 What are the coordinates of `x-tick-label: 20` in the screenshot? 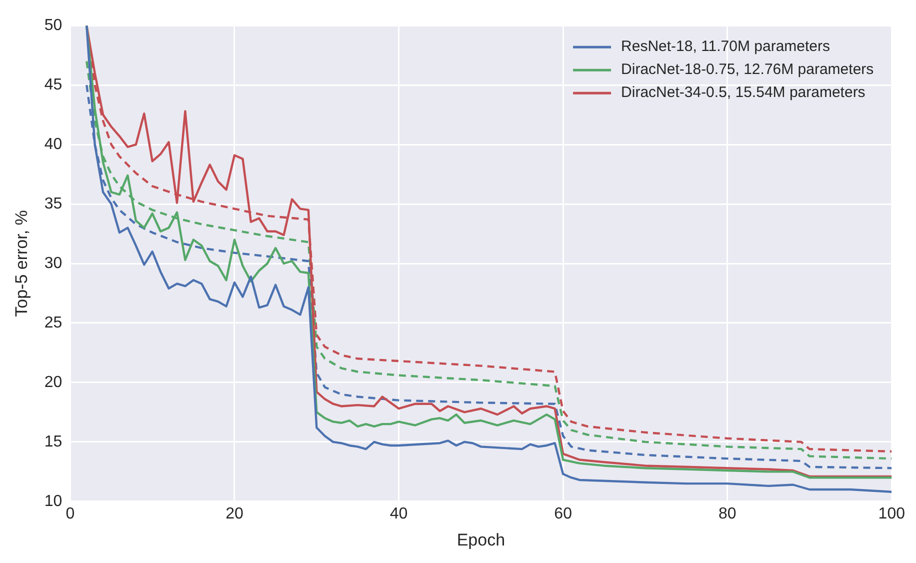 It's located at (235, 513).